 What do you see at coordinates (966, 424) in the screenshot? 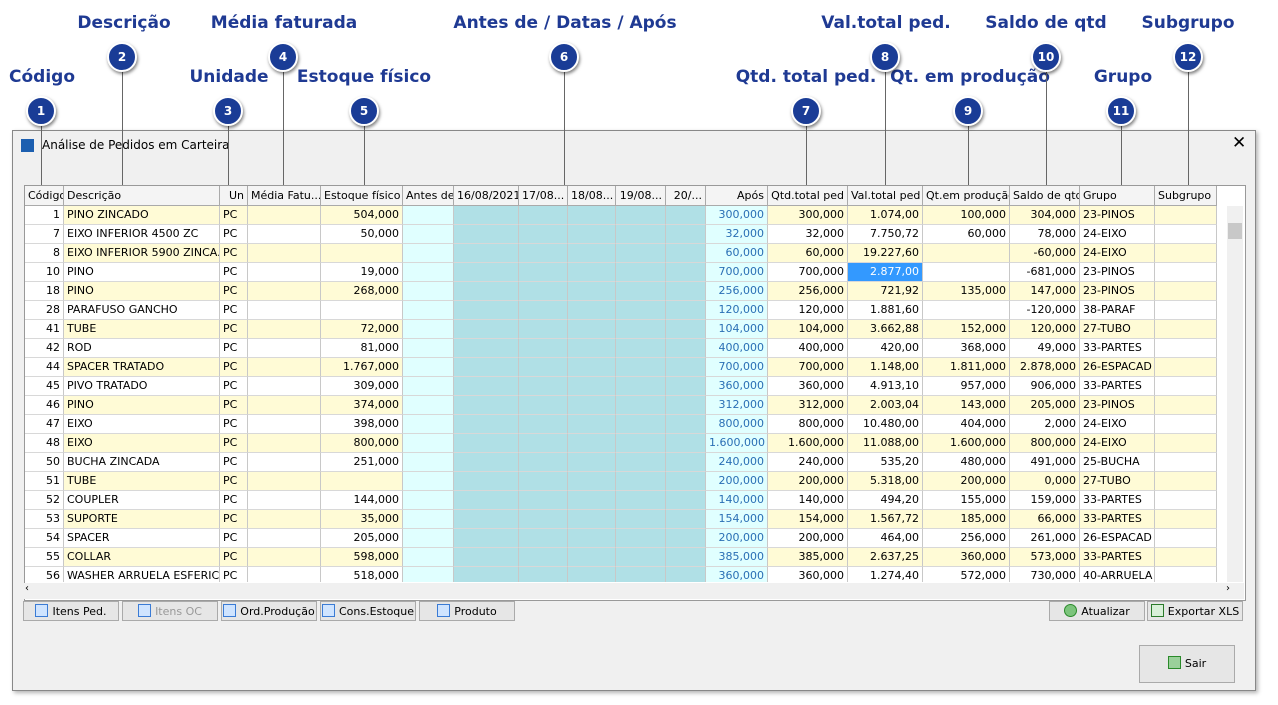
I see `table-cell: 404,000` at bounding box center [966, 424].